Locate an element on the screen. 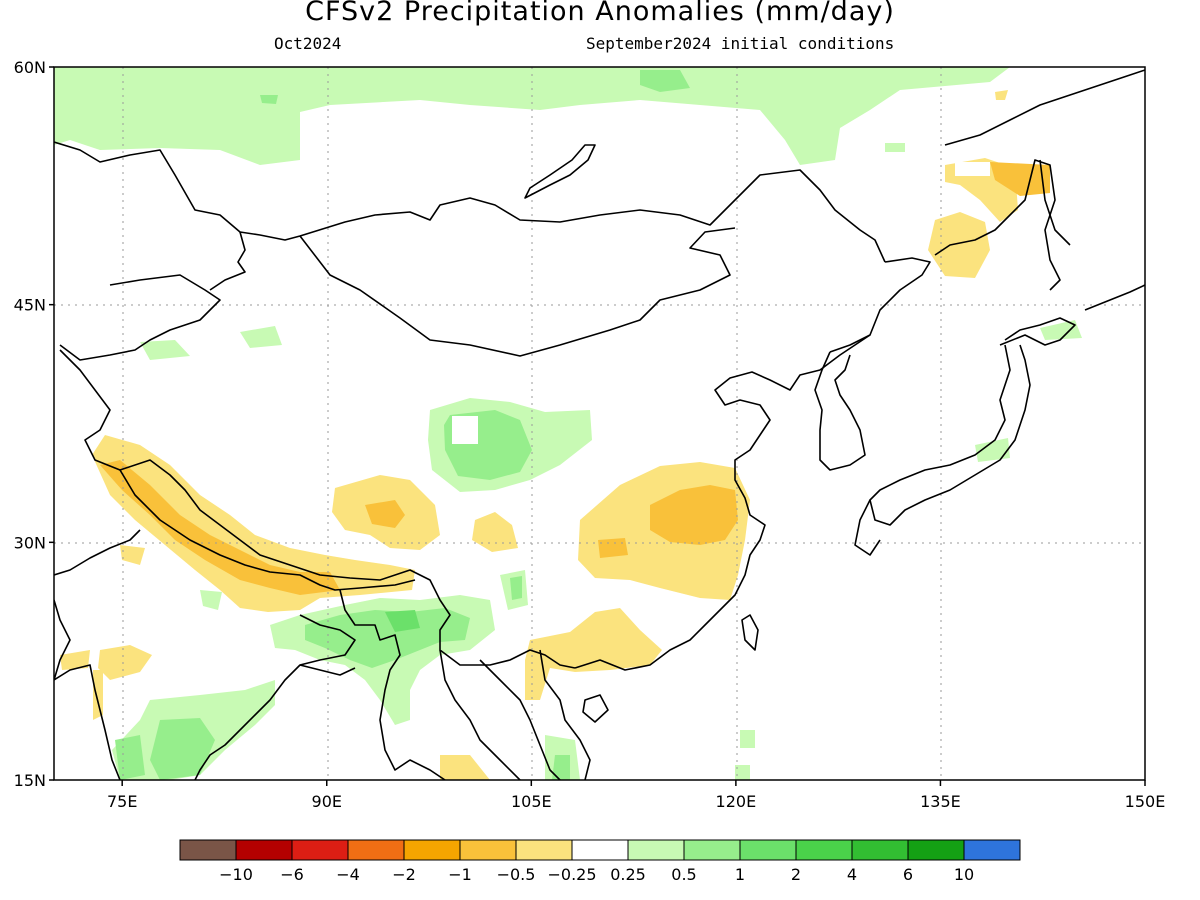 Image resolution: width=1200 pixels, height=900 pixels. forecast-month: Oct2024 is located at coordinates (308, 43).